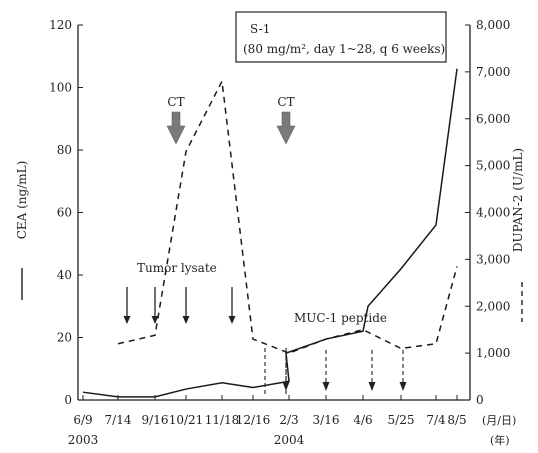 Image resolution: width=538 pixels, height=453 pixels. I want to click on right-tick-label: 3,000, so click(493, 259).